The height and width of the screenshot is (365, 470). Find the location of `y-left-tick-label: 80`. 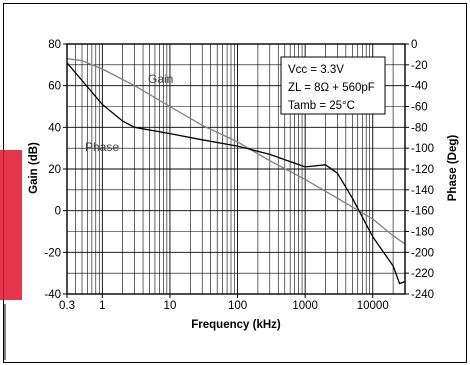

y-left-tick-label: 80 is located at coordinates (54, 45).